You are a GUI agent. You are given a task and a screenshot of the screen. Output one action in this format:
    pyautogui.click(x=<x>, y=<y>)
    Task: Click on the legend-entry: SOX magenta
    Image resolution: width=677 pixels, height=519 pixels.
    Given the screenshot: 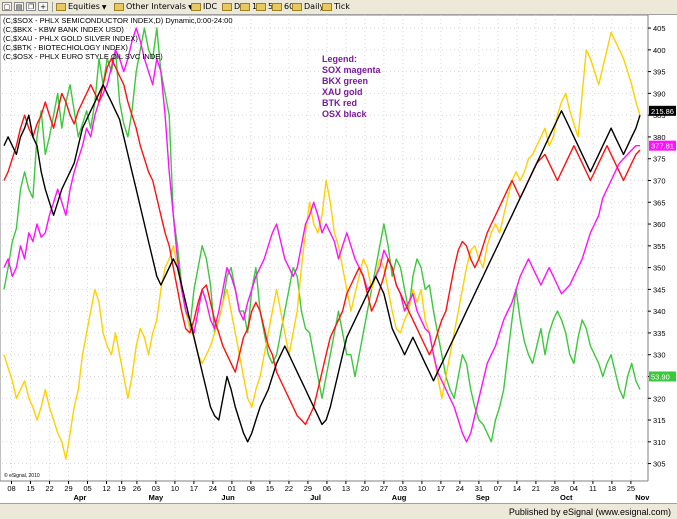 What is the action you would take?
    pyautogui.click(x=352, y=70)
    